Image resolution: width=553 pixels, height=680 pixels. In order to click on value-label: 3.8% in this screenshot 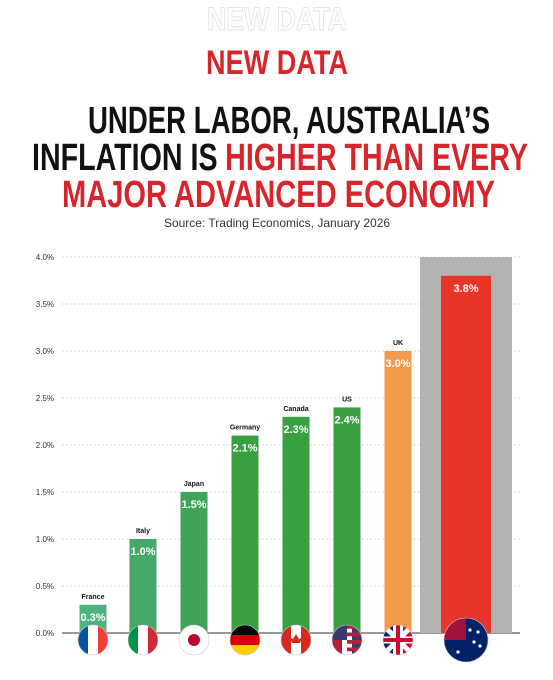, I will do `click(465, 289)`.